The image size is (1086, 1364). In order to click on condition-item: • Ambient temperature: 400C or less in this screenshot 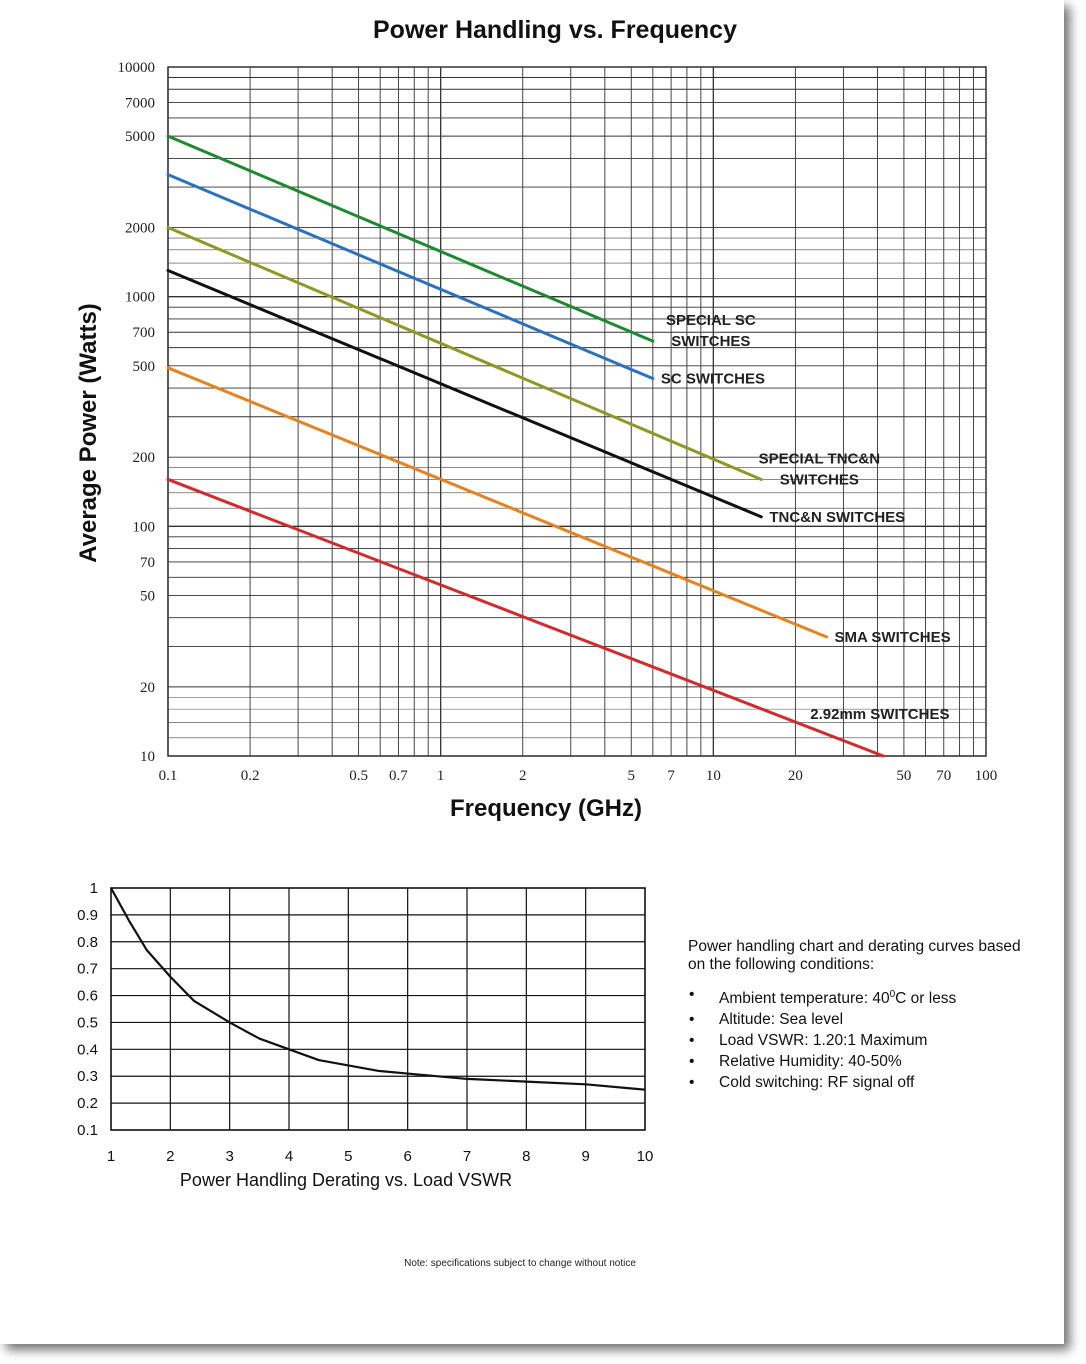, I will do `click(823, 997)`.